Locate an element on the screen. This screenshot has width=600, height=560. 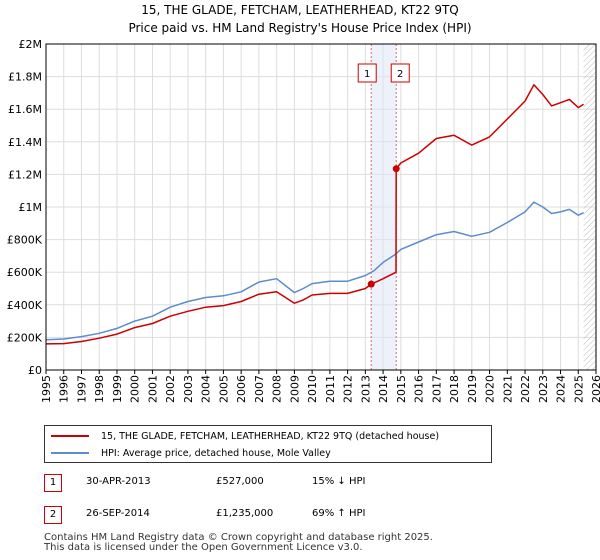
x-tick-label: 2014 is located at coordinates (383, 389).